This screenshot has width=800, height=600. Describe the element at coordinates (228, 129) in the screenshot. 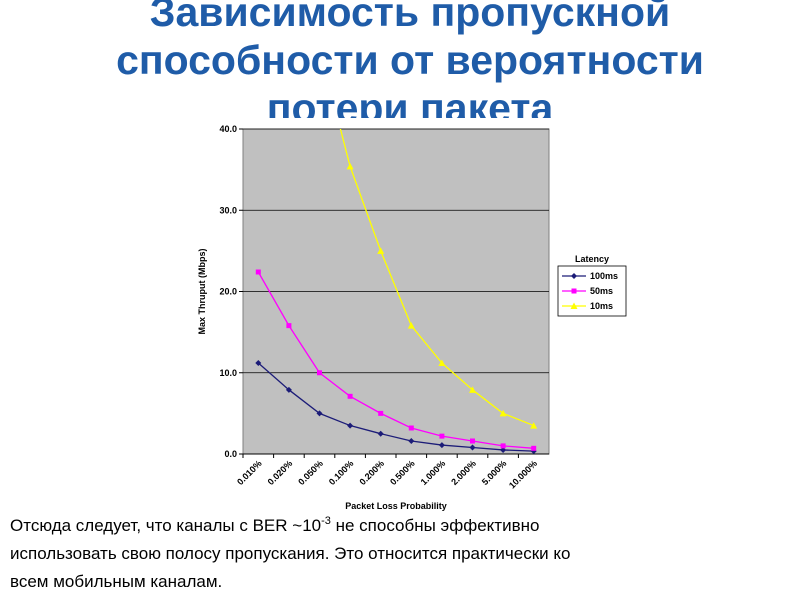

I see `y-tick-label: 40.0` at that location.